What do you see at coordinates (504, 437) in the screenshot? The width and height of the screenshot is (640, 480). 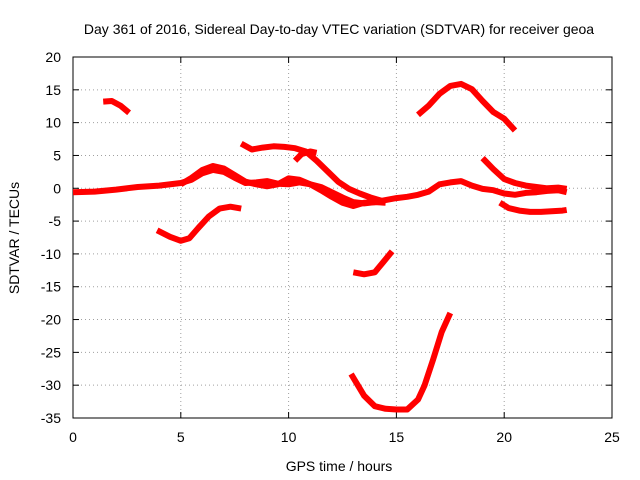 I see `x-tick-label: 20` at bounding box center [504, 437].